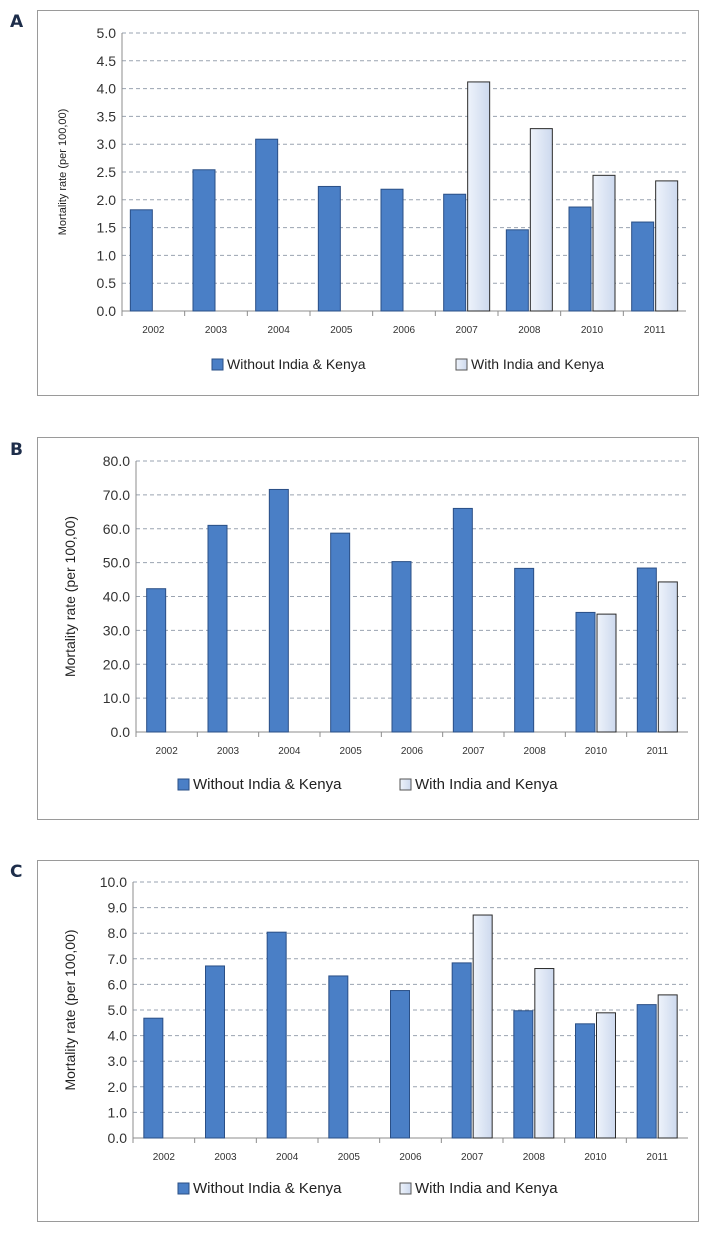 This screenshot has height=1233, width=709. What do you see at coordinates (116, 630) in the screenshot?
I see `y-tick-label: 30.0` at bounding box center [116, 630].